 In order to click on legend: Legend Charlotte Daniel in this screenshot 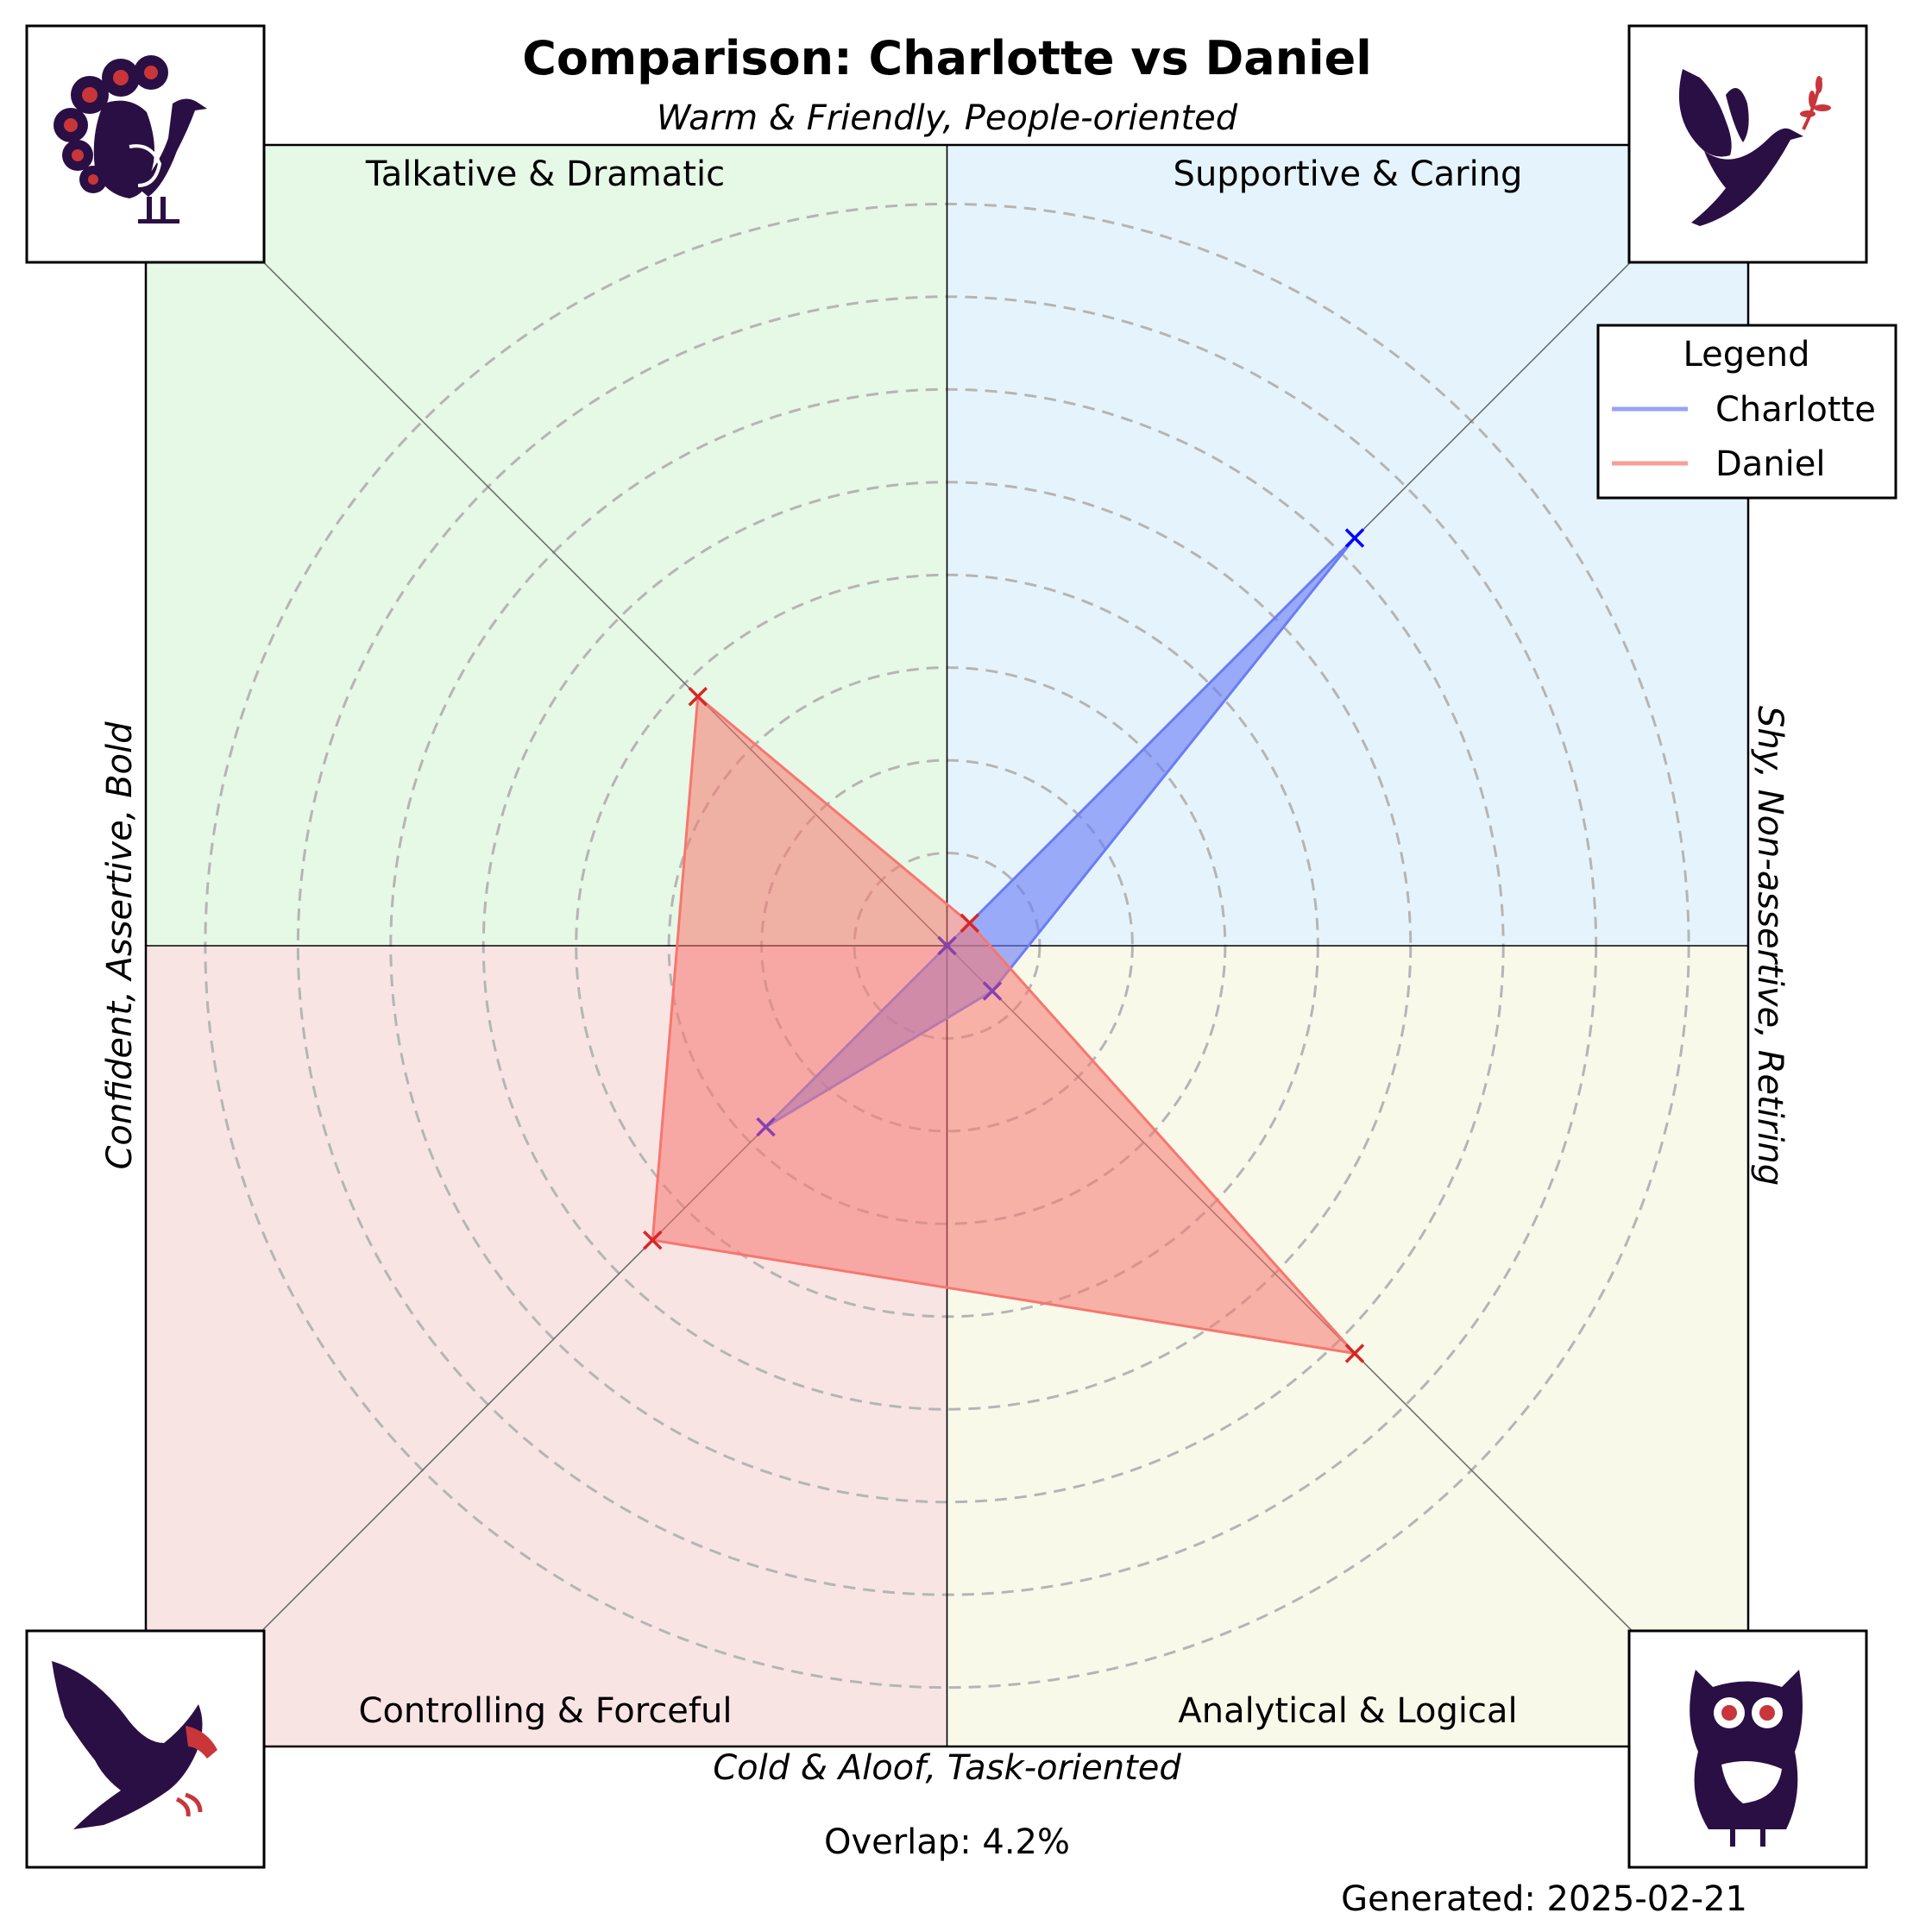, I will do `click(1747, 412)`.